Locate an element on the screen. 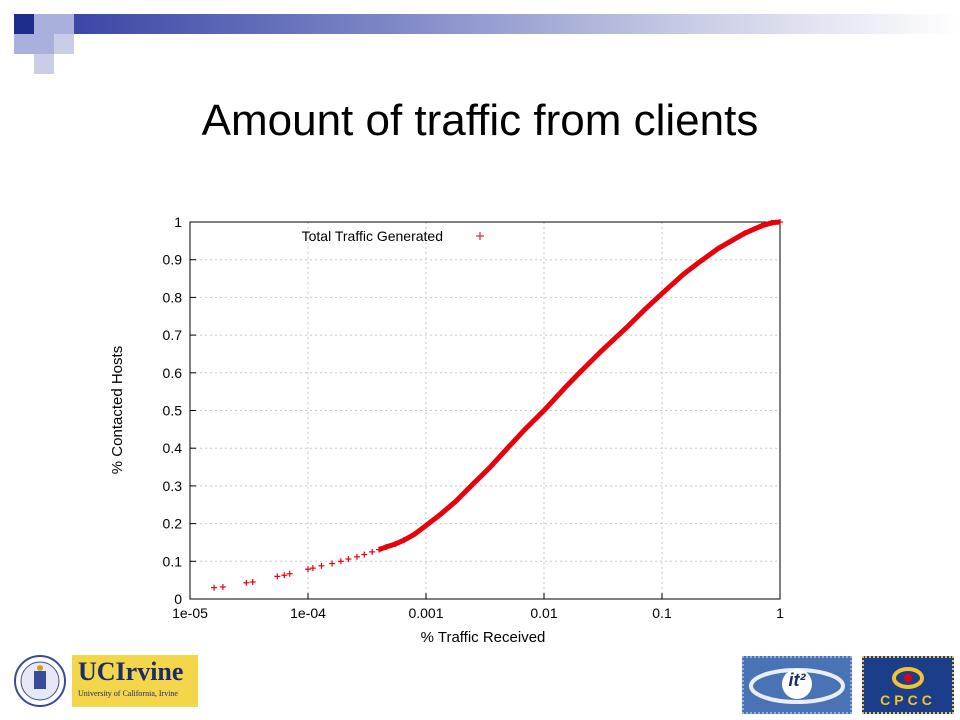  legend-marker is located at coordinates (480, 236).